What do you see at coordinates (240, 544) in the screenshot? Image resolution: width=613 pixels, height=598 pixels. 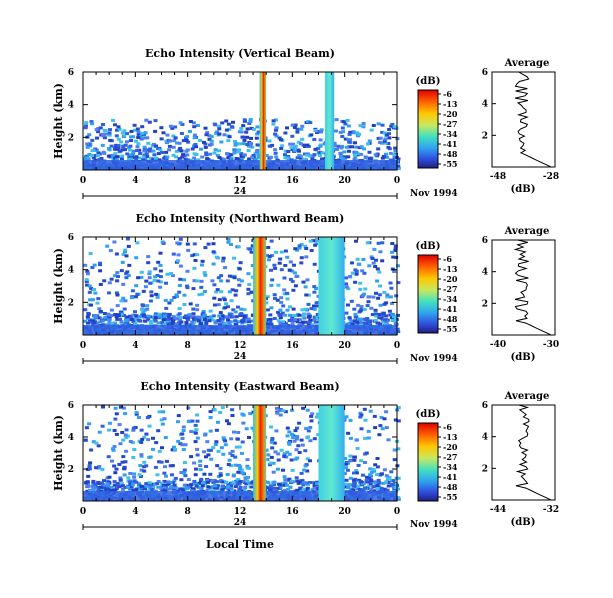 I see `x-axis-label: Local Time` at bounding box center [240, 544].